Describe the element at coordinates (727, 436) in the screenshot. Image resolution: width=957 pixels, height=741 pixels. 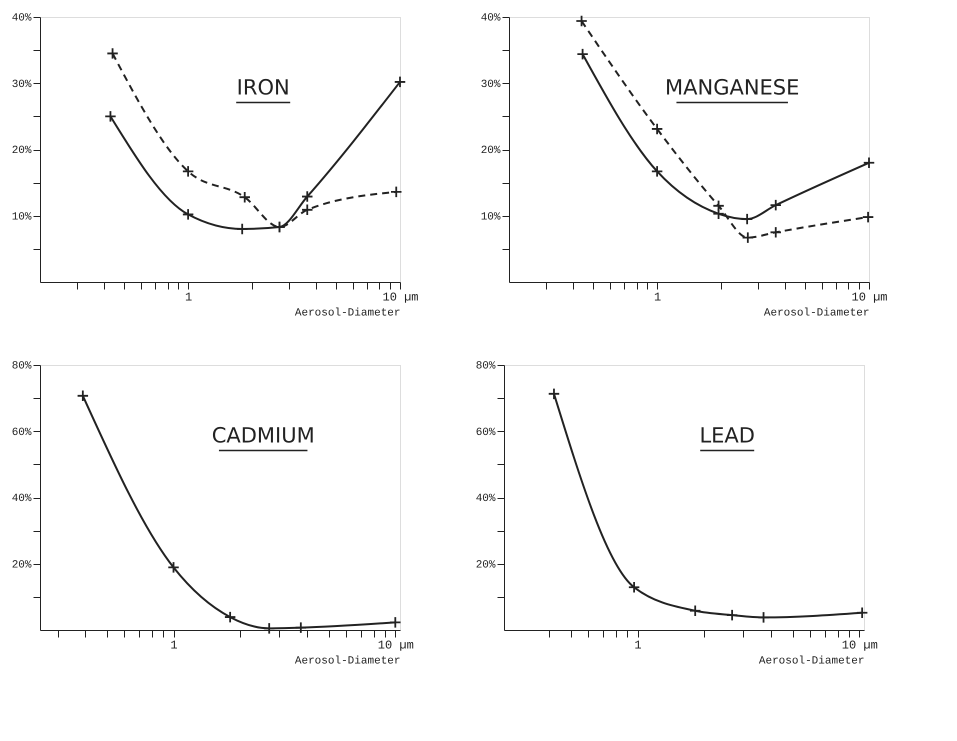
I see `text: LEAD` at that location.